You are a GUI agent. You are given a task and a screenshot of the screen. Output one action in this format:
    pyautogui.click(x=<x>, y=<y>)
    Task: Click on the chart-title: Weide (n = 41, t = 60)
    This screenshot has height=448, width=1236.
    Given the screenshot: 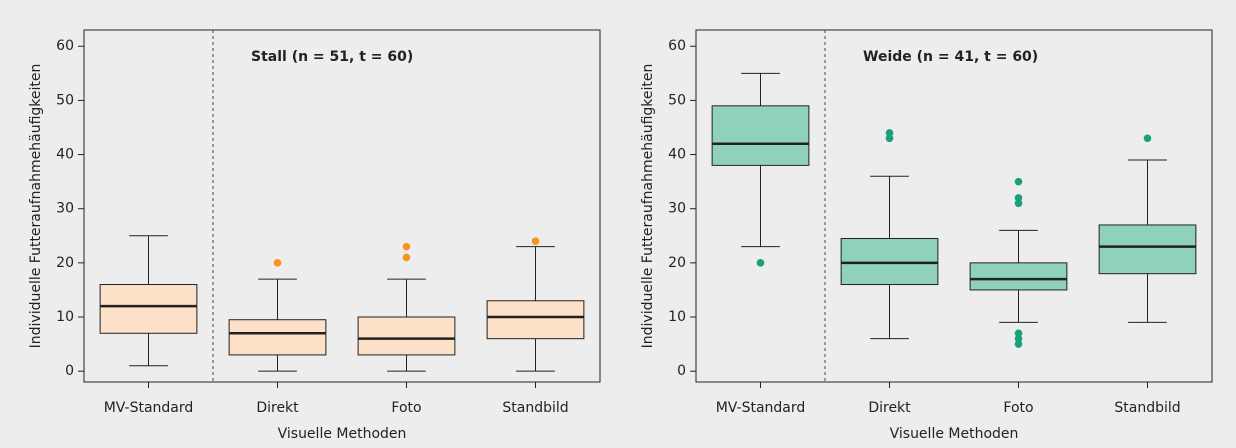 What is the action you would take?
    pyautogui.click(x=950, y=57)
    